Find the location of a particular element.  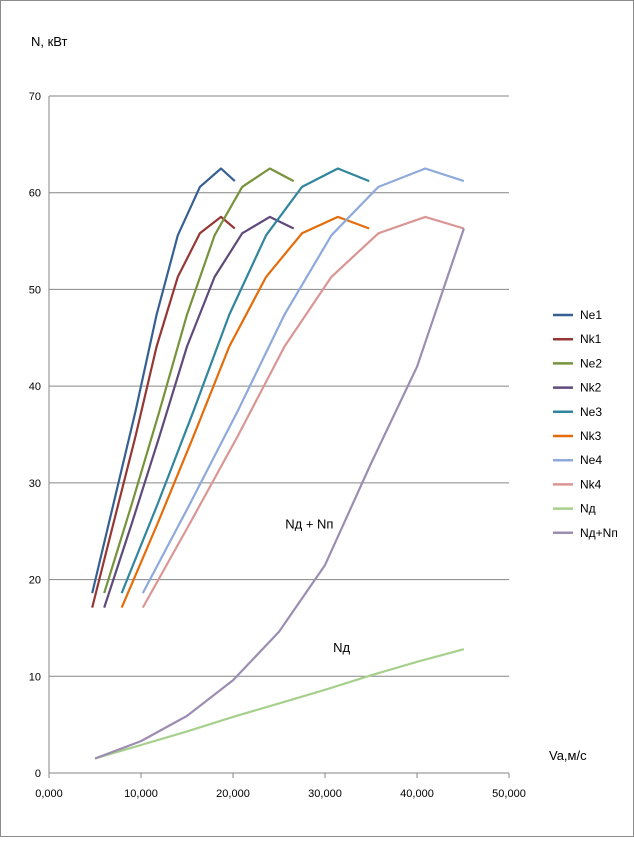

legend-label-7: Nk4 is located at coordinates (591, 484).